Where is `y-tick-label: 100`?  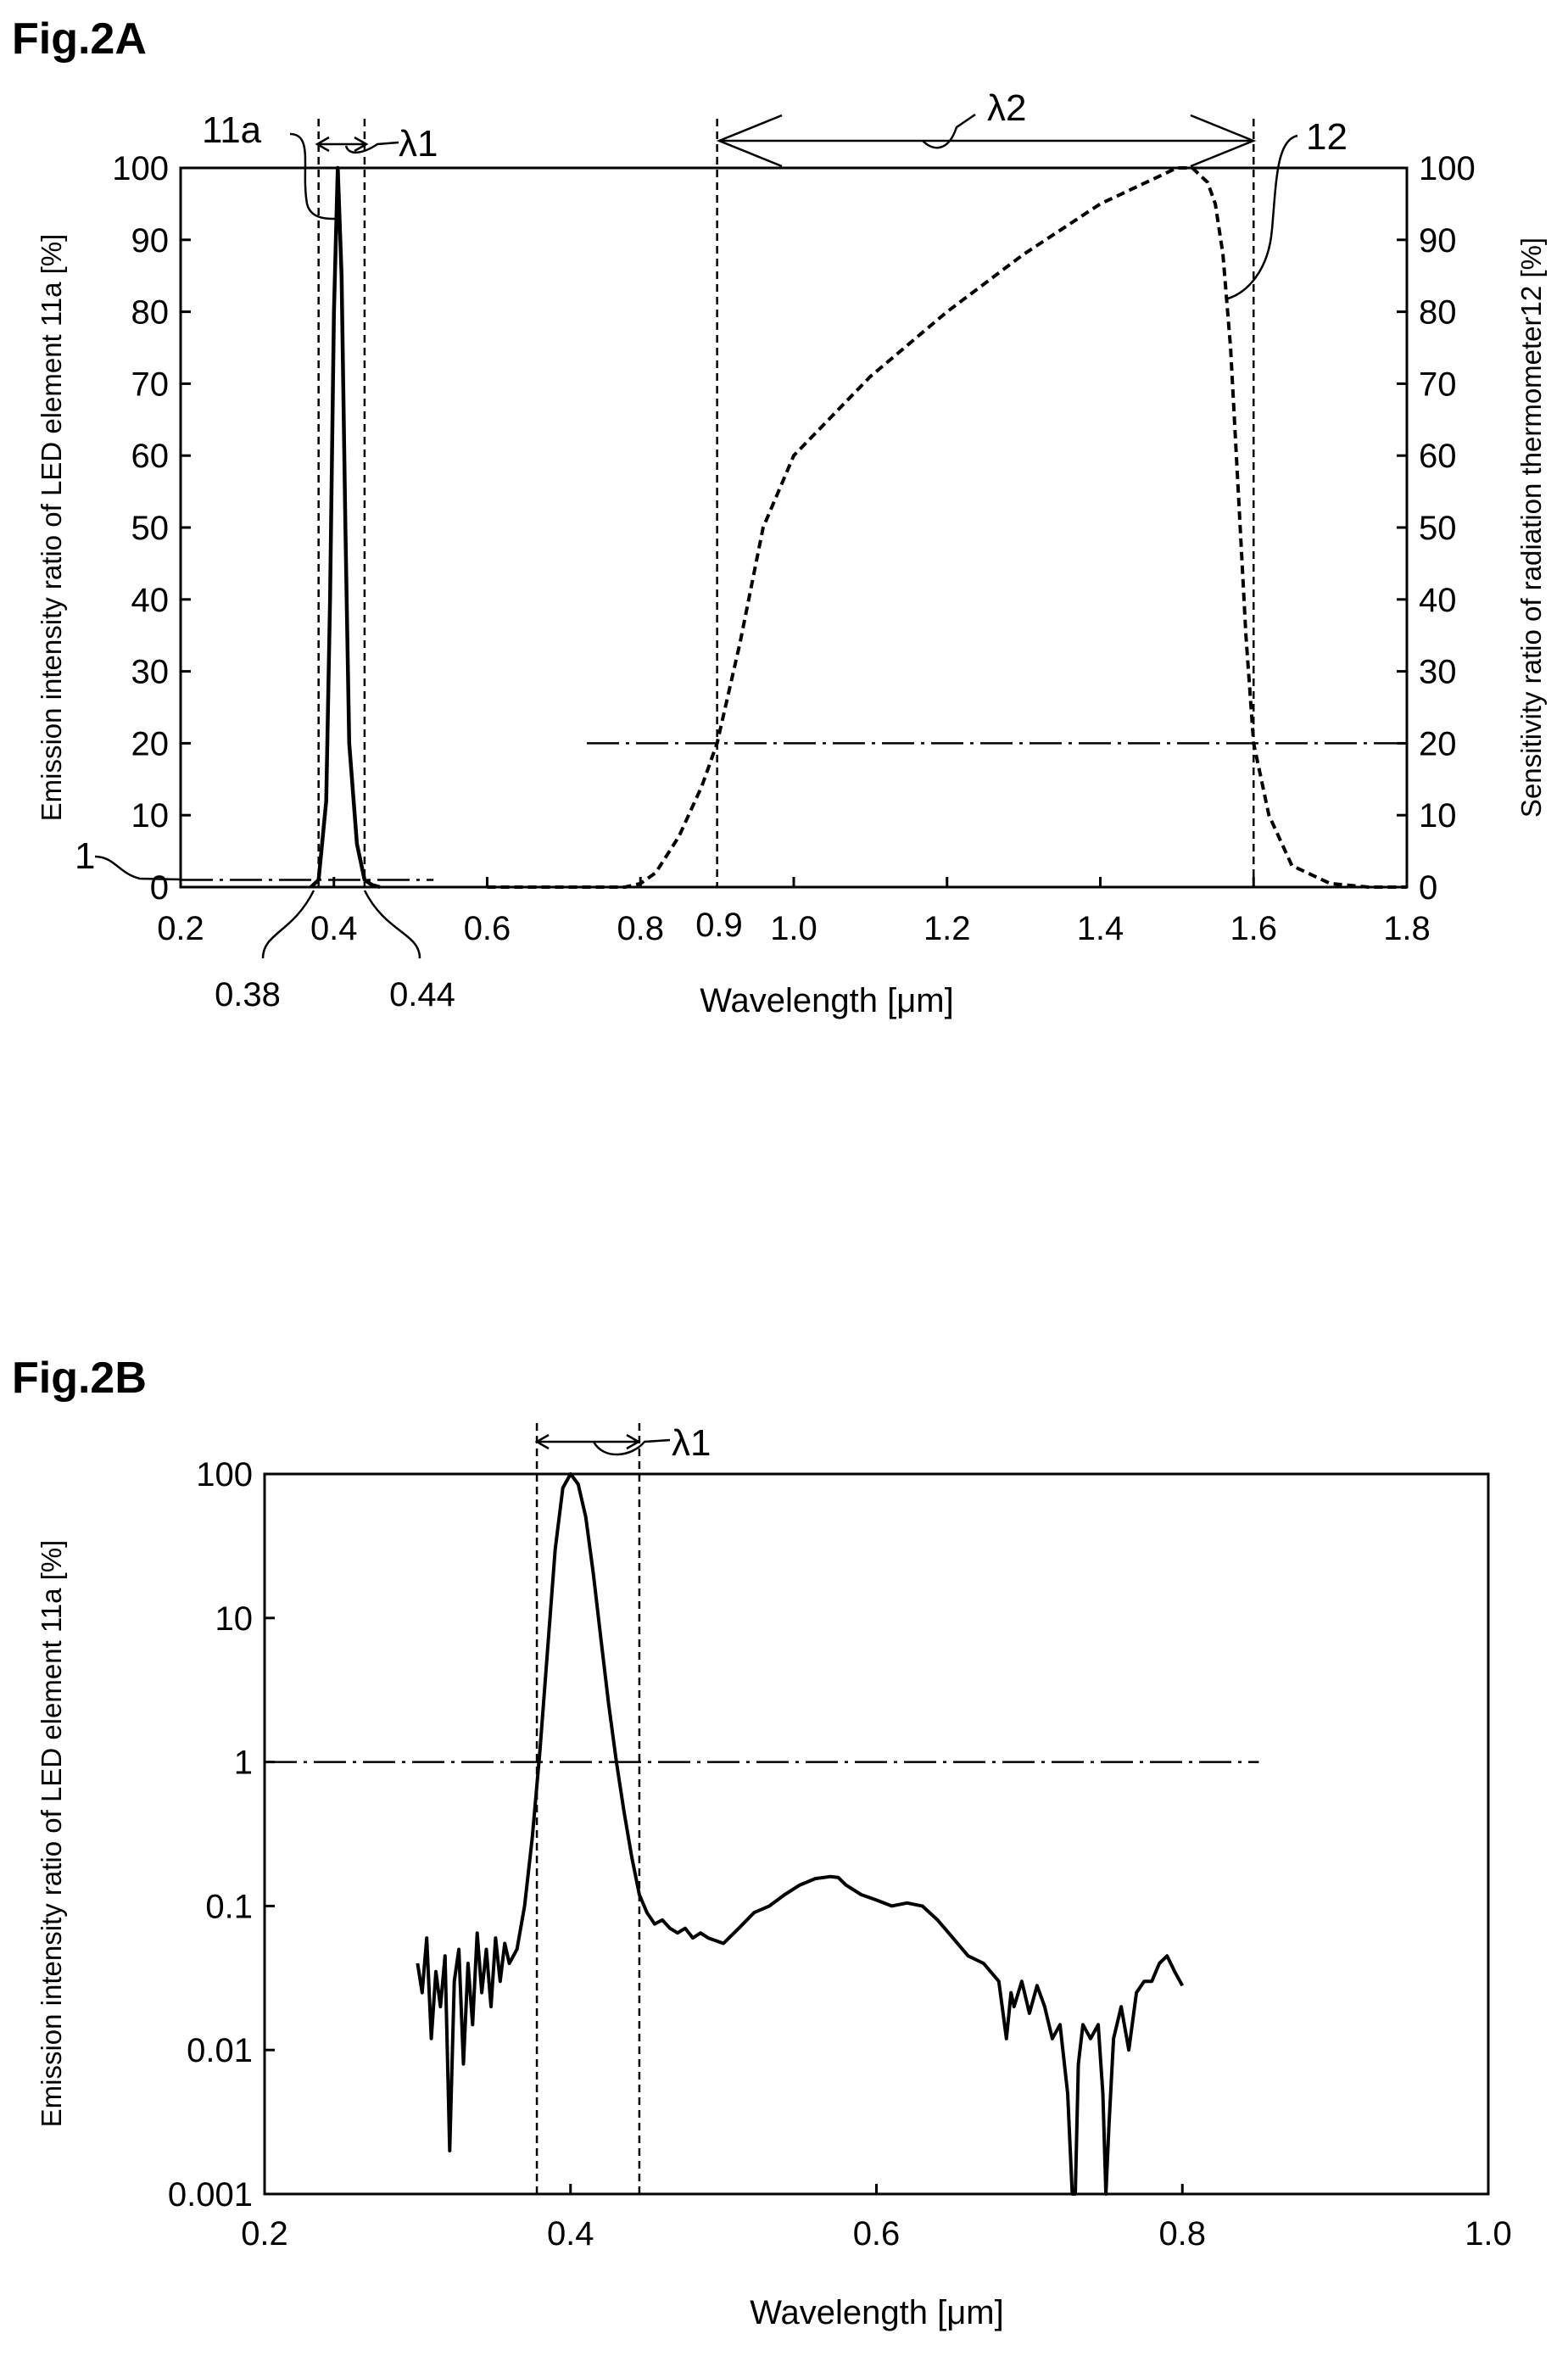
y-tick-label: 100 is located at coordinates (225, 1474).